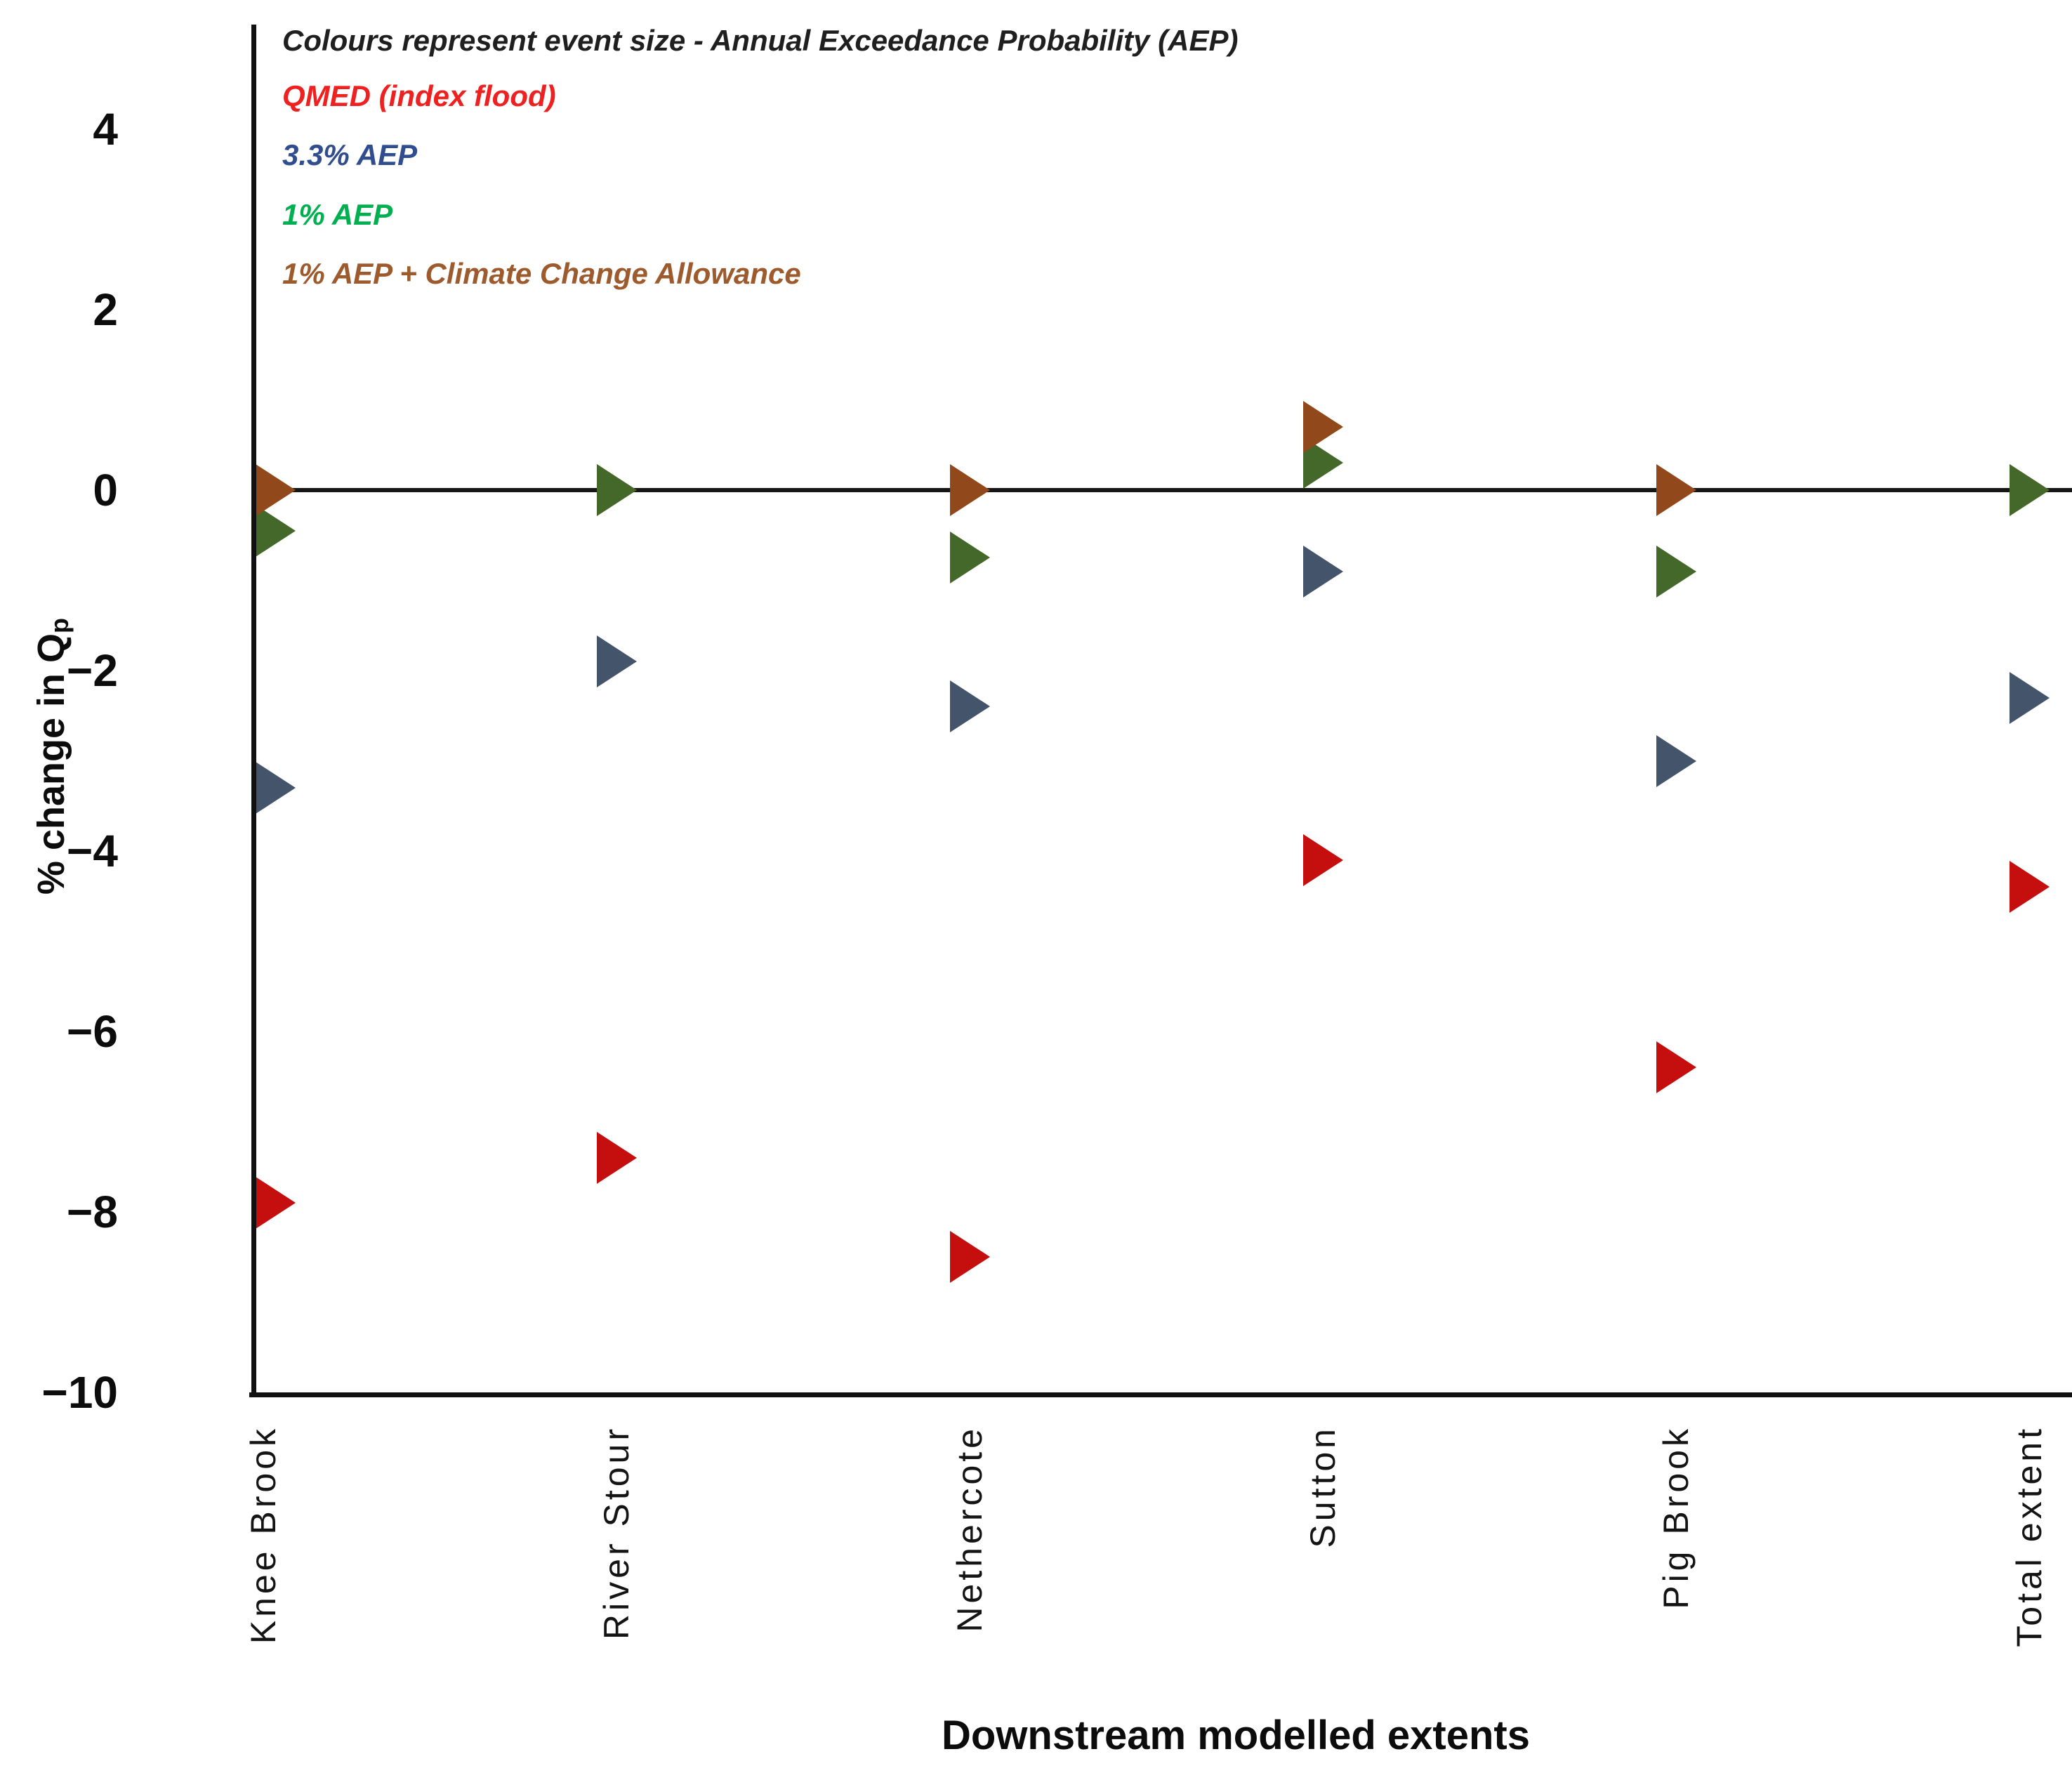 The image size is (2072, 1787). What do you see at coordinates (92, 670) in the screenshot?
I see `y-tick-label: −2` at bounding box center [92, 670].